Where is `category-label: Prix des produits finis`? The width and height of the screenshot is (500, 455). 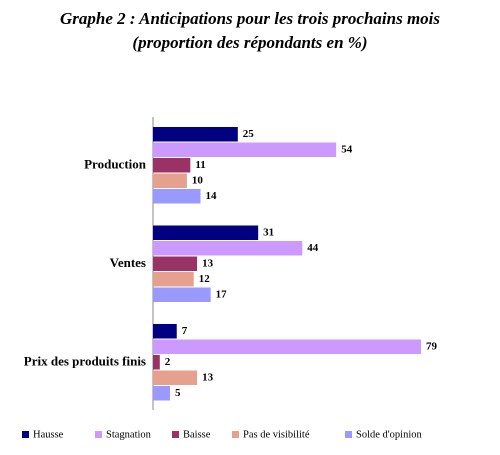 category-label: Prix des produits finis is located at coordinates (85, 360).